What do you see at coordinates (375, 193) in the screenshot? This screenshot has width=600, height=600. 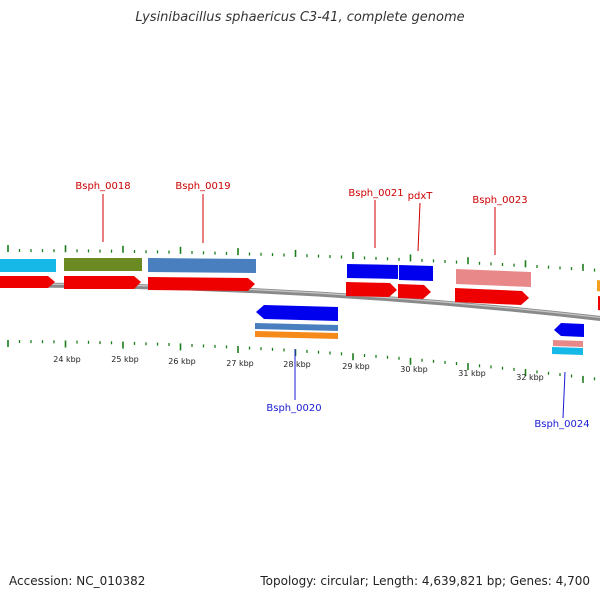 I see `gene-label: Bsph_0021` at bounding box center [375, 193].